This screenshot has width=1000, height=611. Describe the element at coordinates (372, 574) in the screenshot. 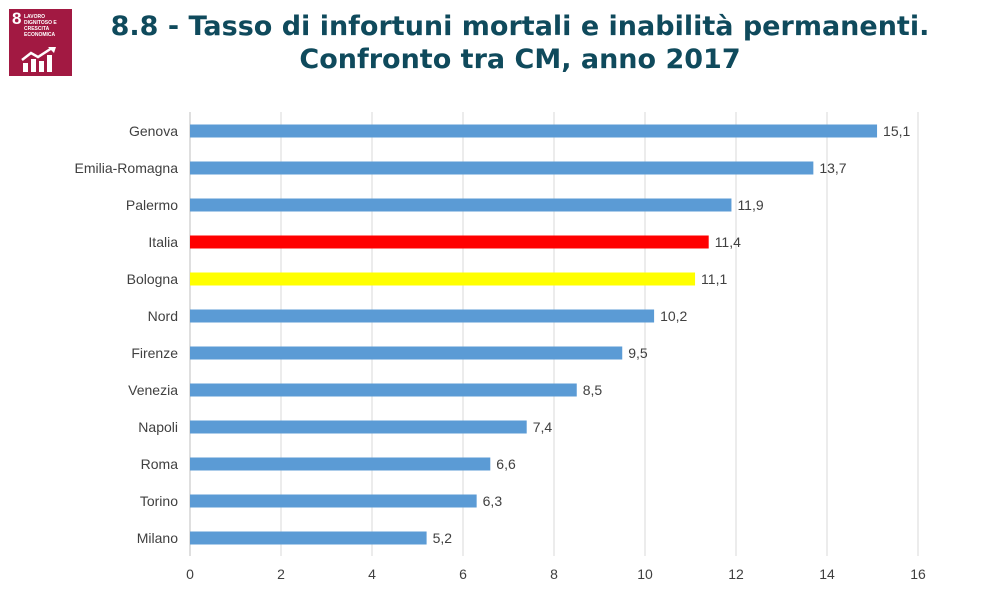

I see `x-tick-label: 4` at that location.